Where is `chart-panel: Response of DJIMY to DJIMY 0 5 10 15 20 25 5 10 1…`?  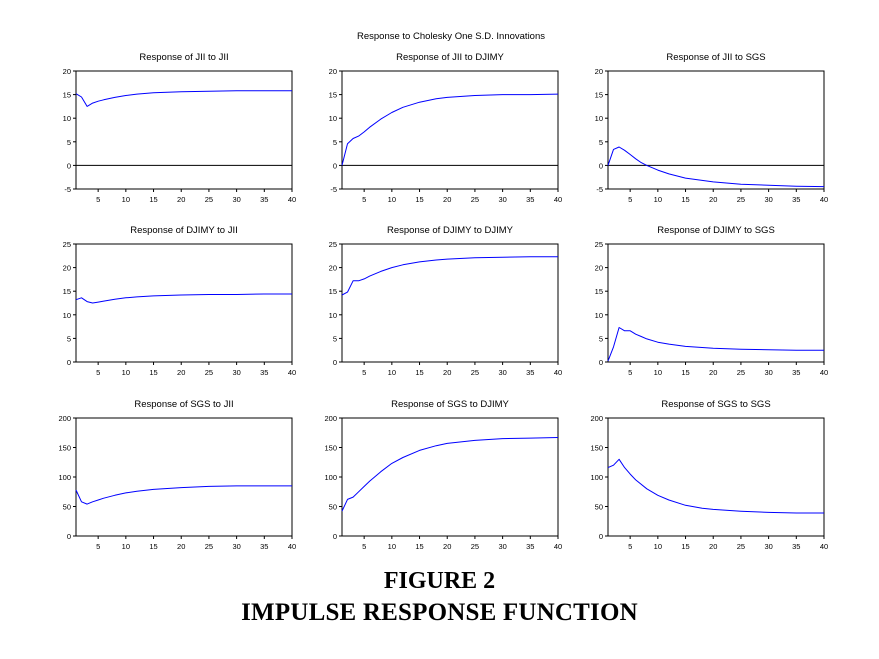
chart-panel: Response of DJIMY to DJIMY 0 5 10 15 20 25 5 10 1… is located at coordinates (446, 301).